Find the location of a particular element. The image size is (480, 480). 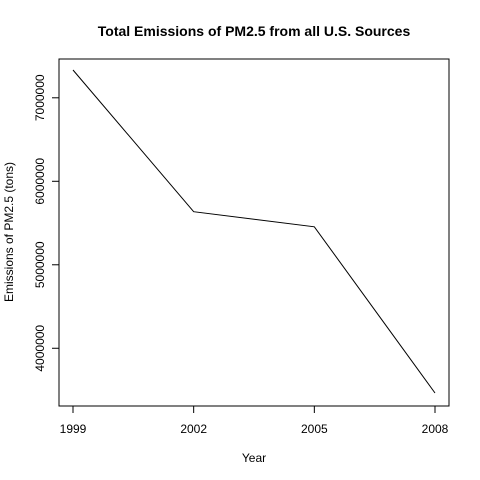

x-tick-label: 2002 is located at coordinates (193, 429).